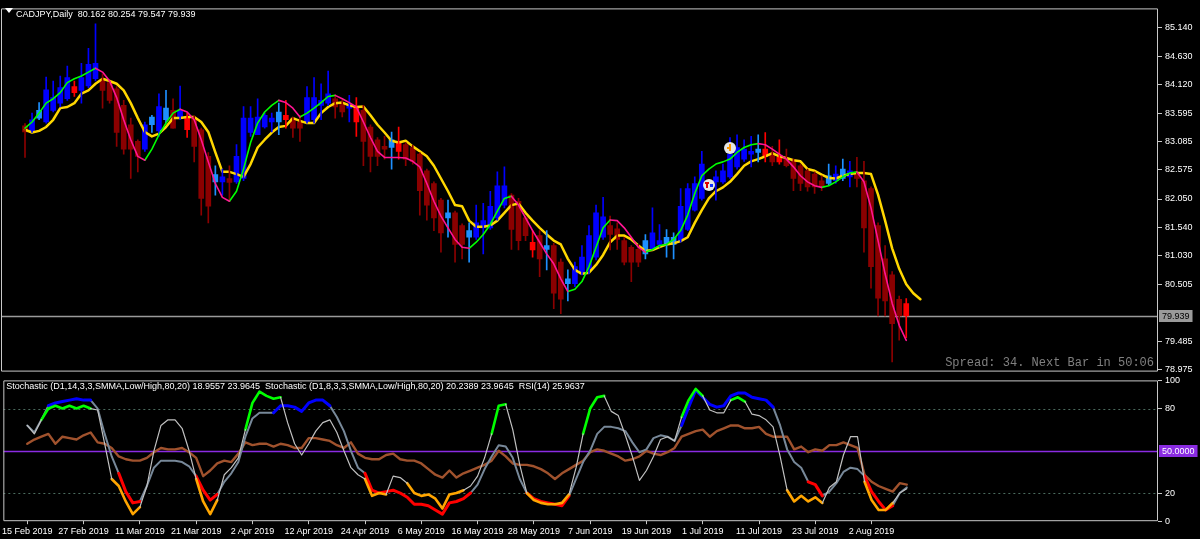 The height and width of the screenshot is (539, 1200). Describe the element at coordinates (1168, 520) in the screenshot. I see `y-tick-label: 0` at that location.